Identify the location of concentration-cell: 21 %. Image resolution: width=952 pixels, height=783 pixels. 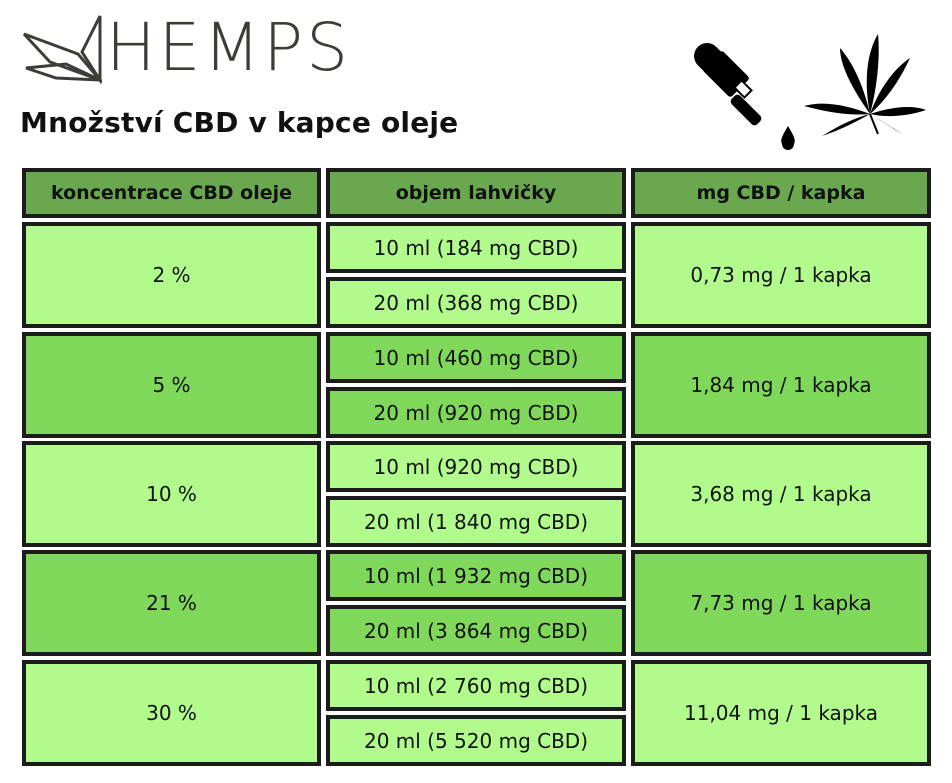
(171, 603).